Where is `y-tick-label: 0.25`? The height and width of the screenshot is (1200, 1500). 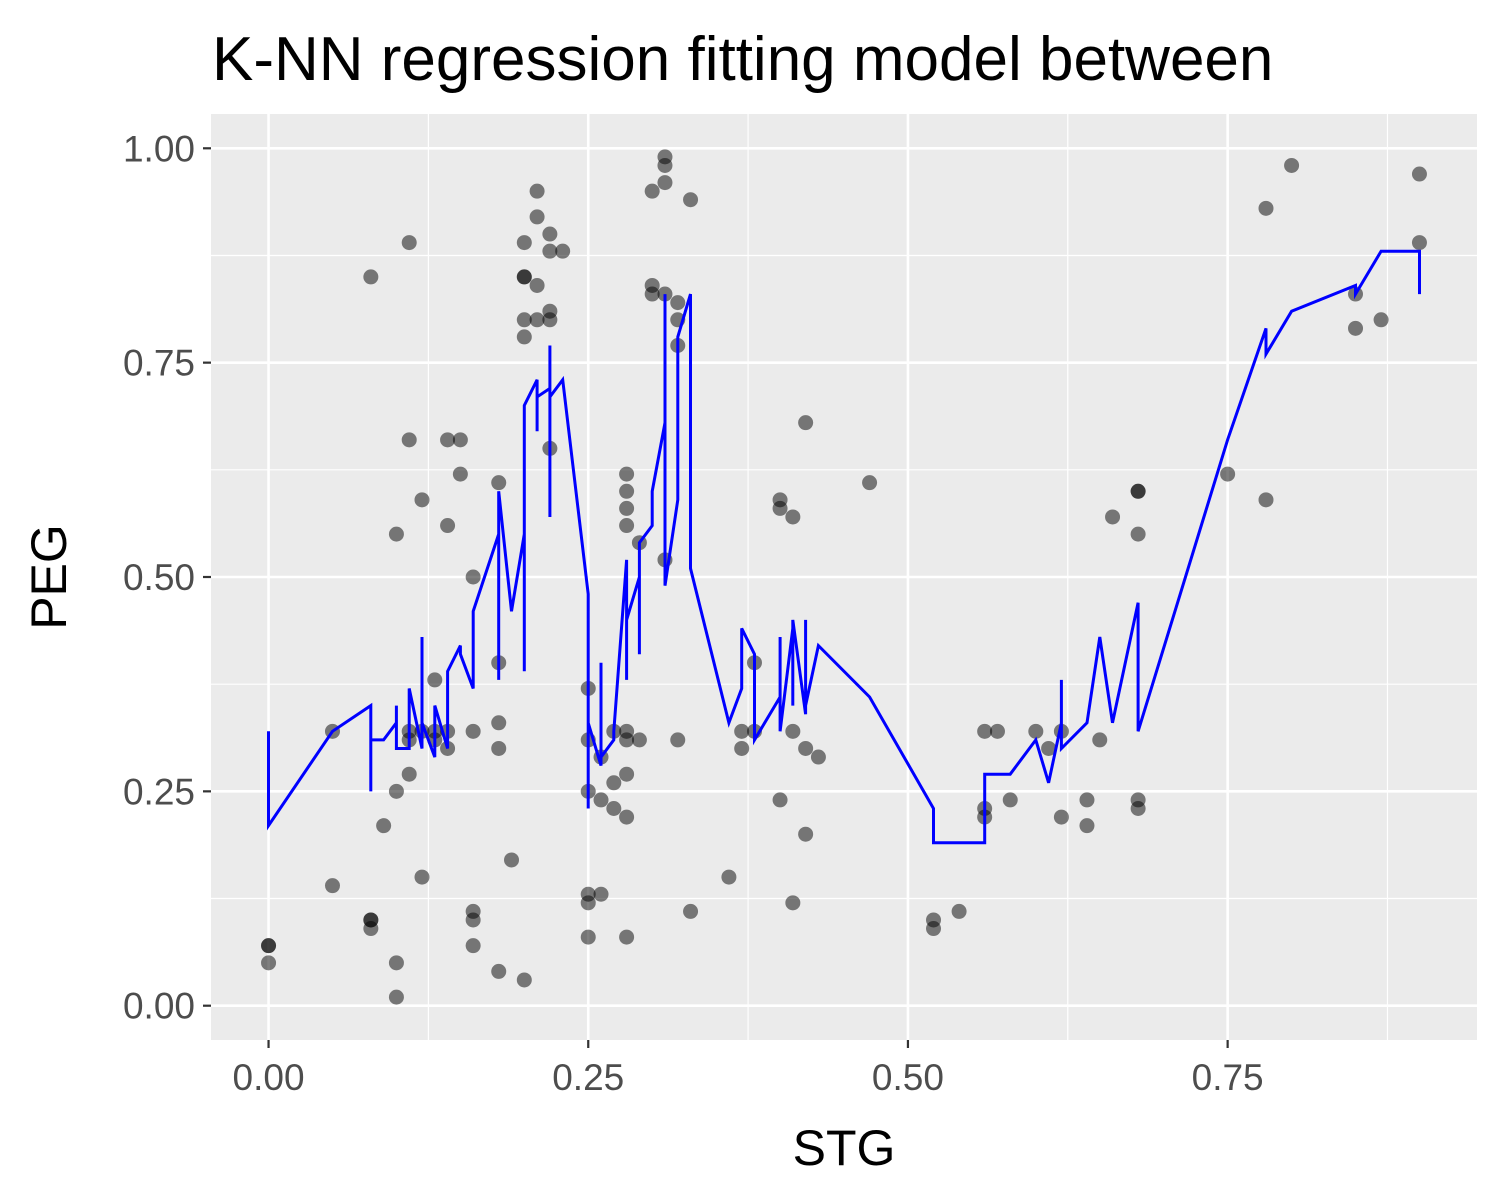
y-tick-label: 0.25 is located at coordinates (159, 791).